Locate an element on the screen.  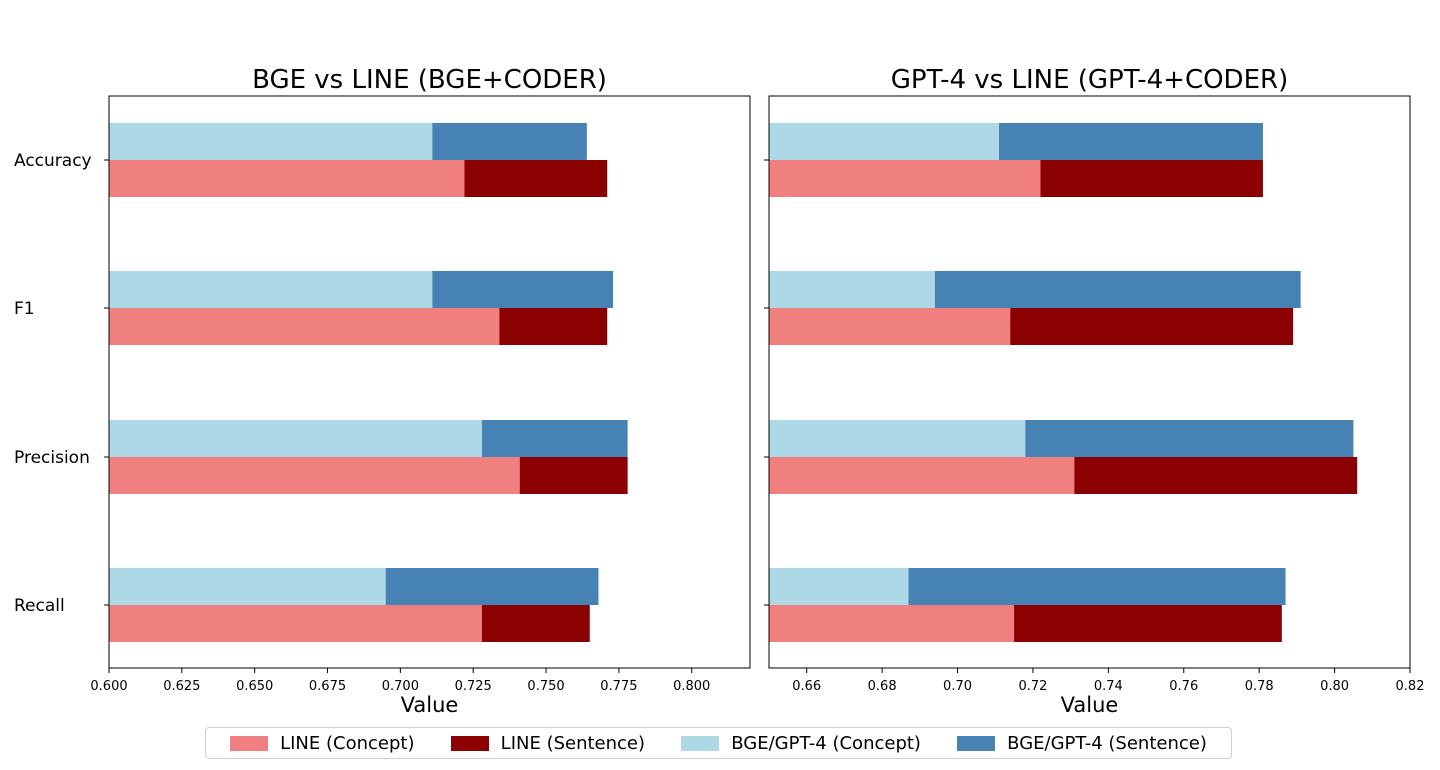
x-tick-label: 0.66 is located at coordinates (806, 686).